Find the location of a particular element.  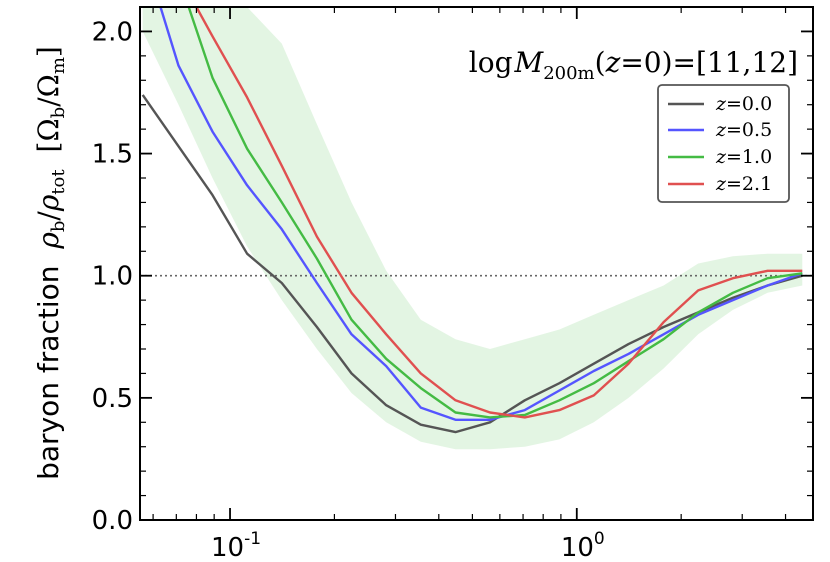

y-label-omega-m: Ω is located at coordinates (48, 85).